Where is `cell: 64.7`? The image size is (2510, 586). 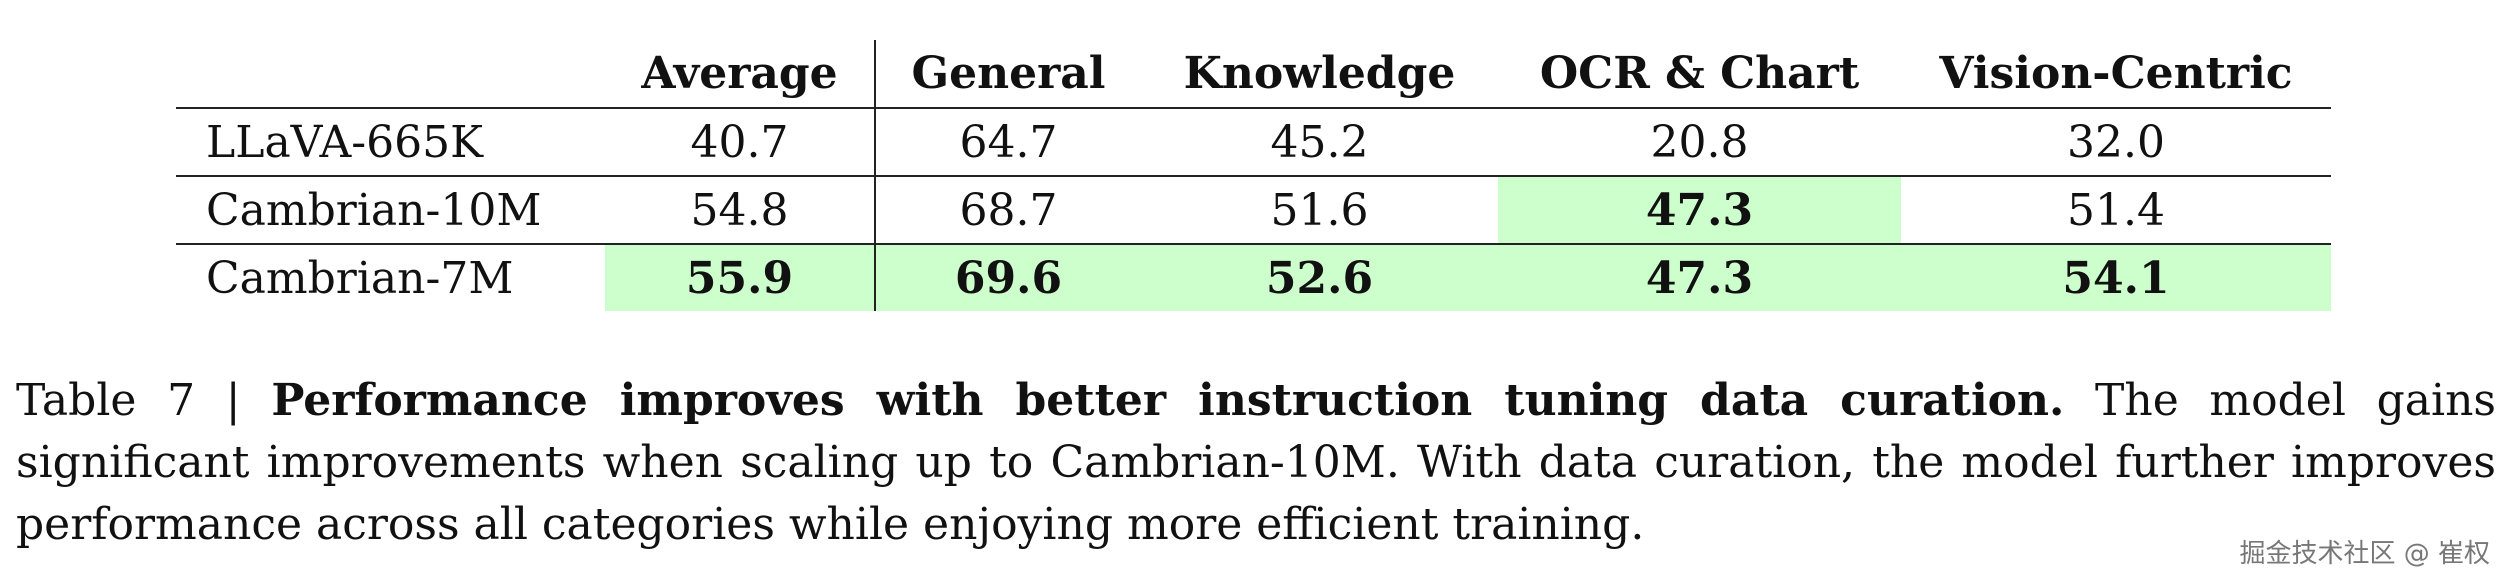
cell: 64.7 is located at coordinates (1008, 142).